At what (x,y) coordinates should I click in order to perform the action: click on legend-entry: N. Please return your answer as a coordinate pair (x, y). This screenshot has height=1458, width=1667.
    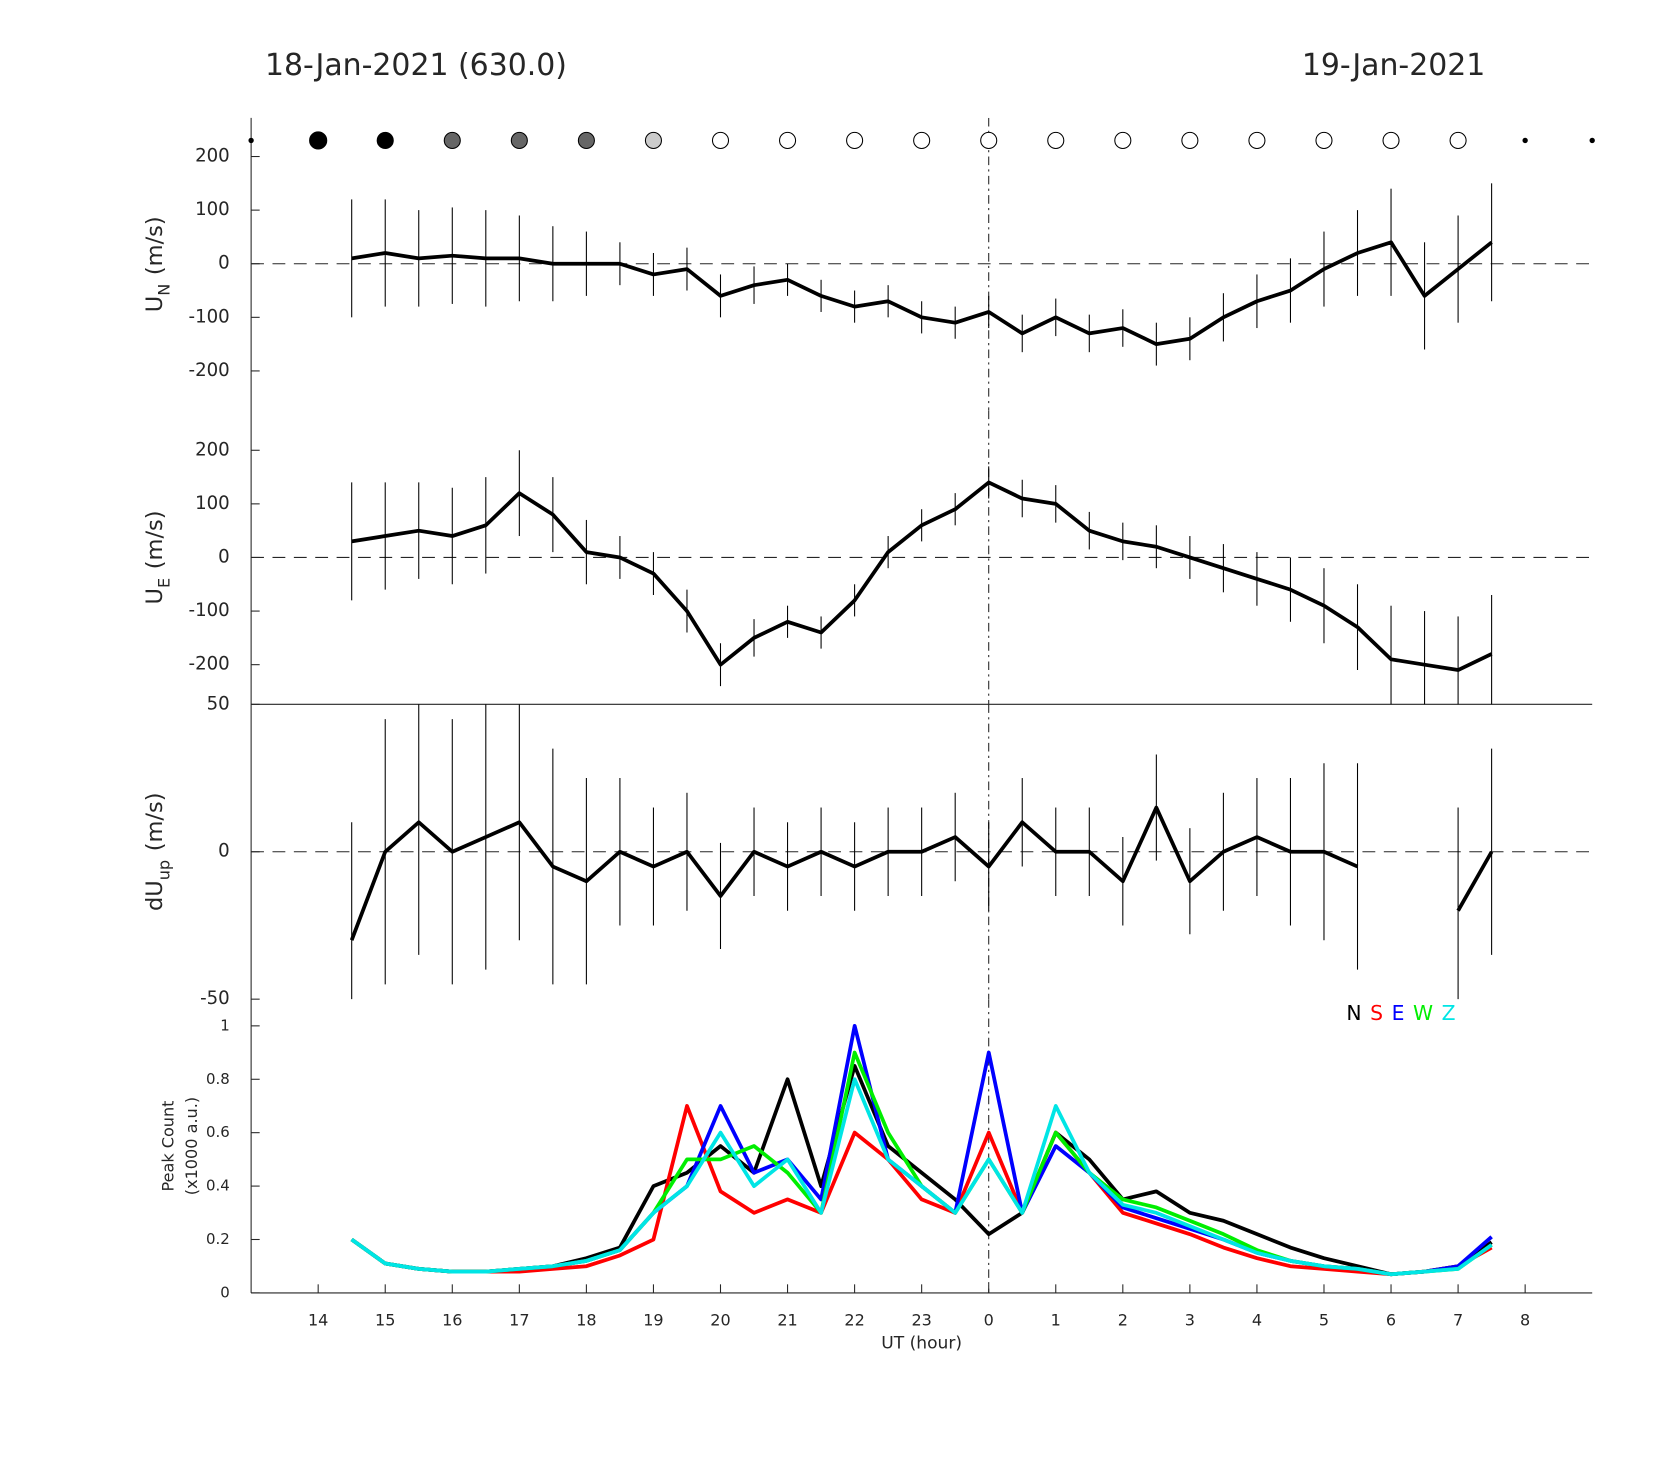
    Looking at the image, I should click on (1353, 1013).